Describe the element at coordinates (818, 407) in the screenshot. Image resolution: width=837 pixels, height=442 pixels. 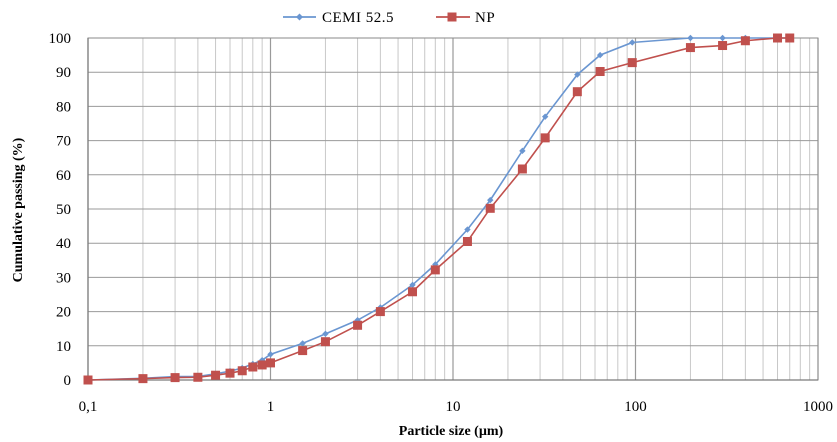
I see `x-tick-label: 1000` at that location.